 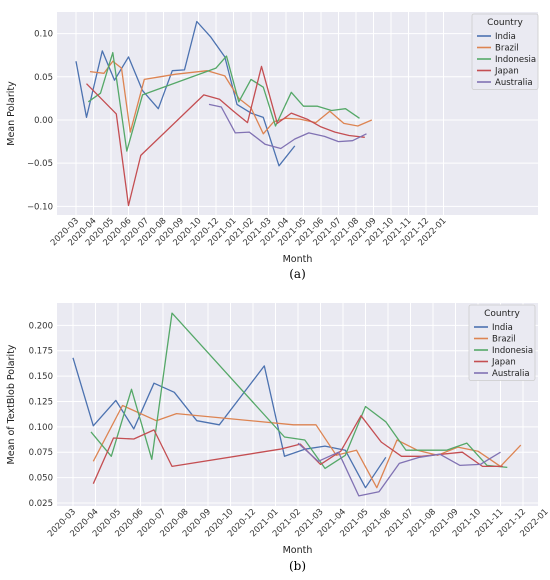 I want to click on y-tick-label: 0.125, so click(x=41, y=402).